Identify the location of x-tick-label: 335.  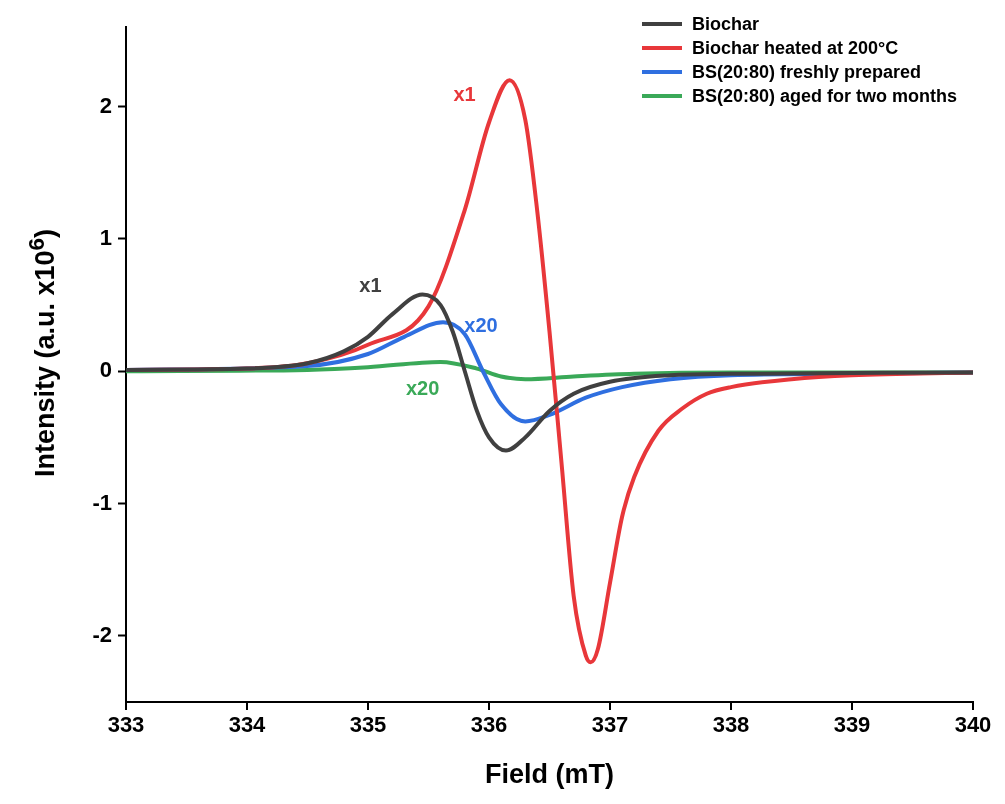
(368, 725).